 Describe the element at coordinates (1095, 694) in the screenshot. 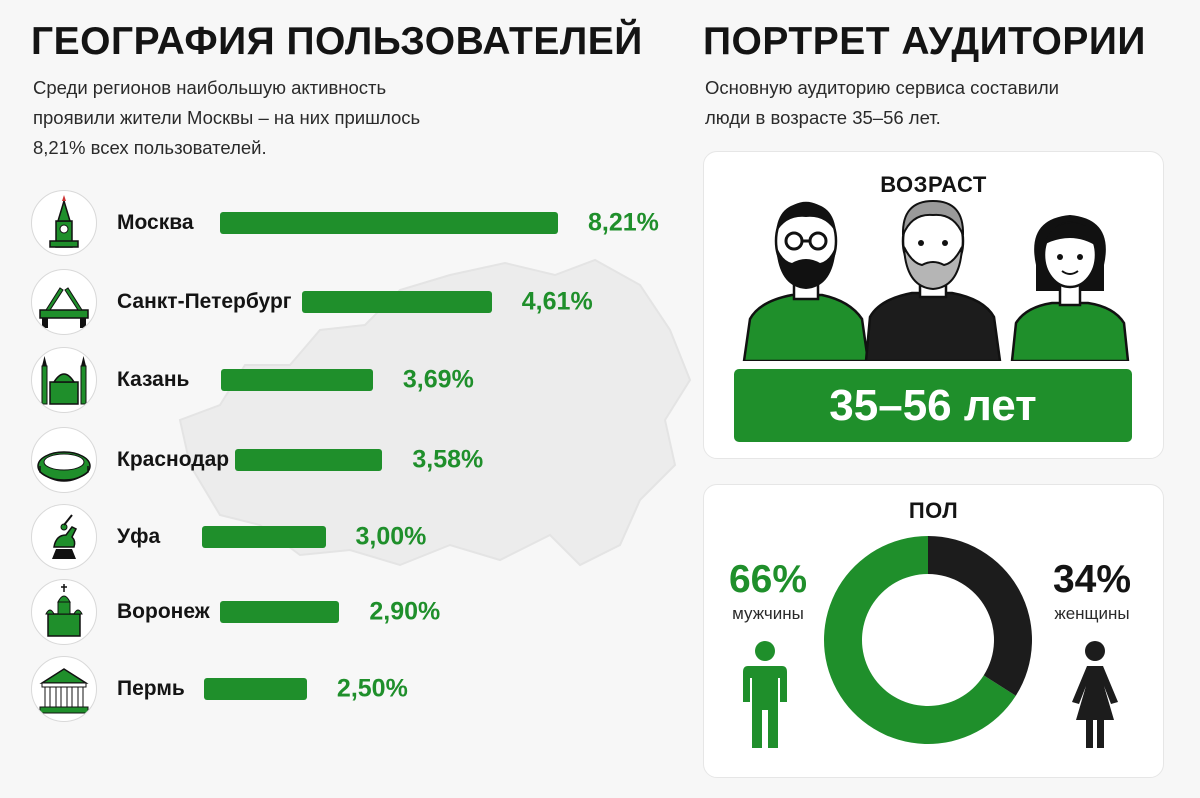

I see `female-figure-icon` at that location.